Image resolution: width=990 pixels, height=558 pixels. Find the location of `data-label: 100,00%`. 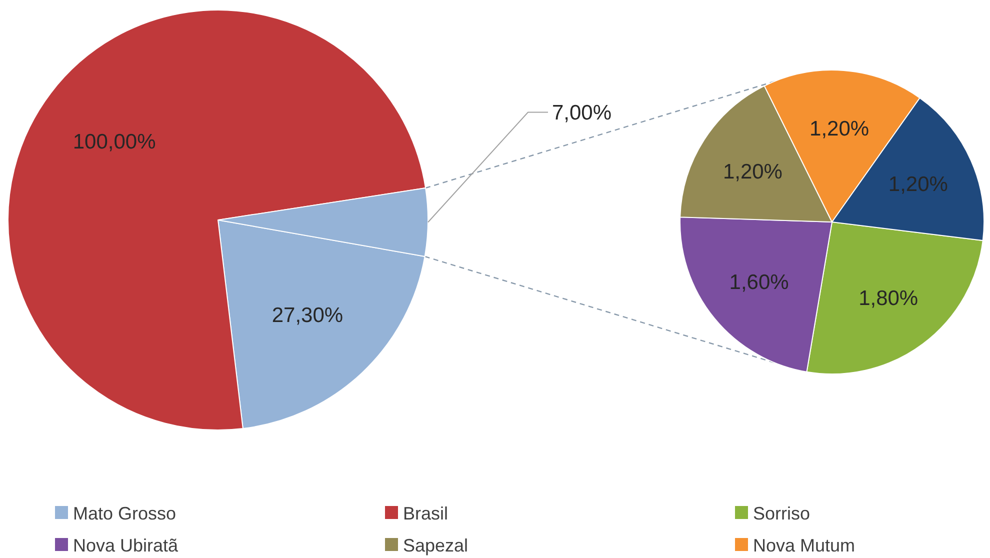

data-label: 100,00% is located at coordinates (114, 142).